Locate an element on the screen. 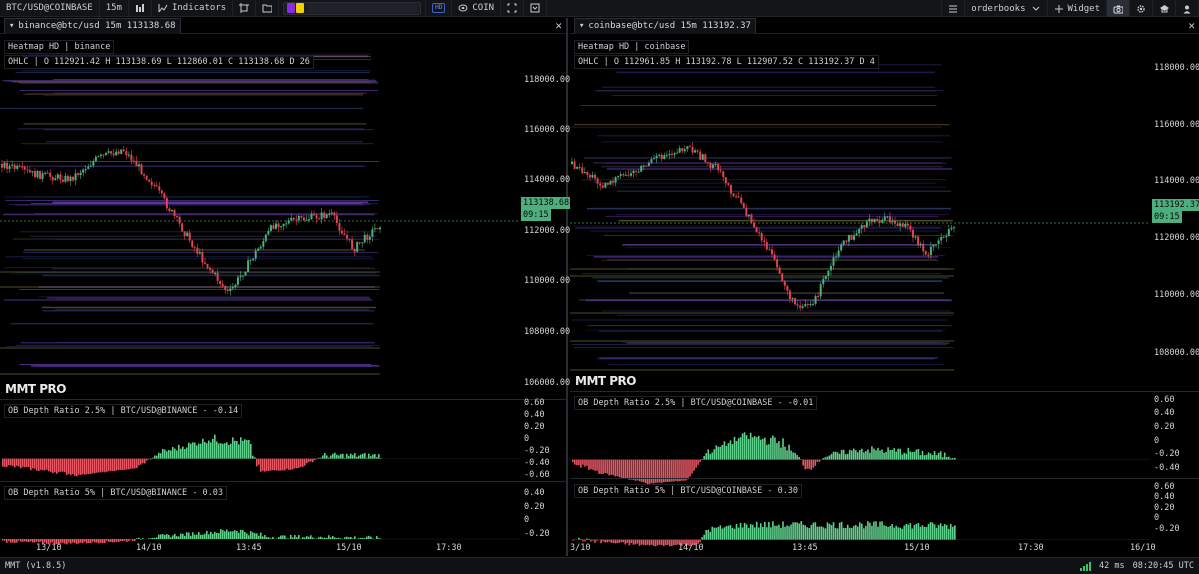 This screenshot has height=574, width=1199. layout-button is located at coordinates (245, 8).